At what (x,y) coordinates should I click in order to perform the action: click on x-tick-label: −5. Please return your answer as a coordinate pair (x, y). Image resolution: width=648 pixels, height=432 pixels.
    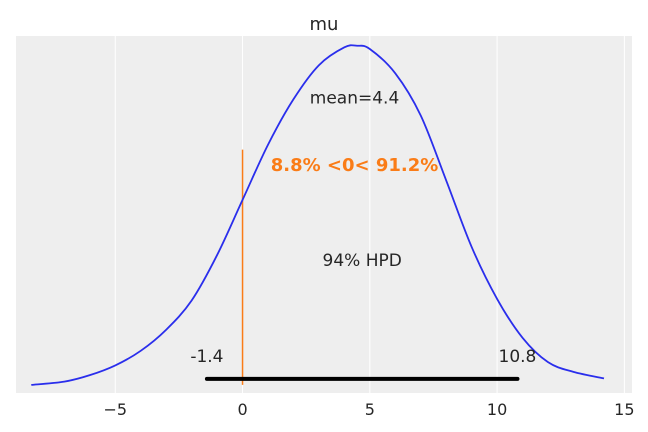
    Looking at the image, I should click on (115, 409).